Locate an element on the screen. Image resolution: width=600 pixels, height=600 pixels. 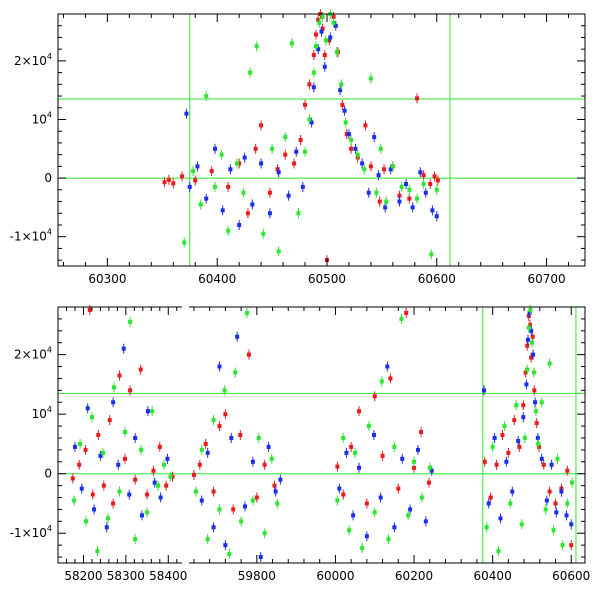
y-tick-label: 2×10⁴ is located at coordinates (33, 354).